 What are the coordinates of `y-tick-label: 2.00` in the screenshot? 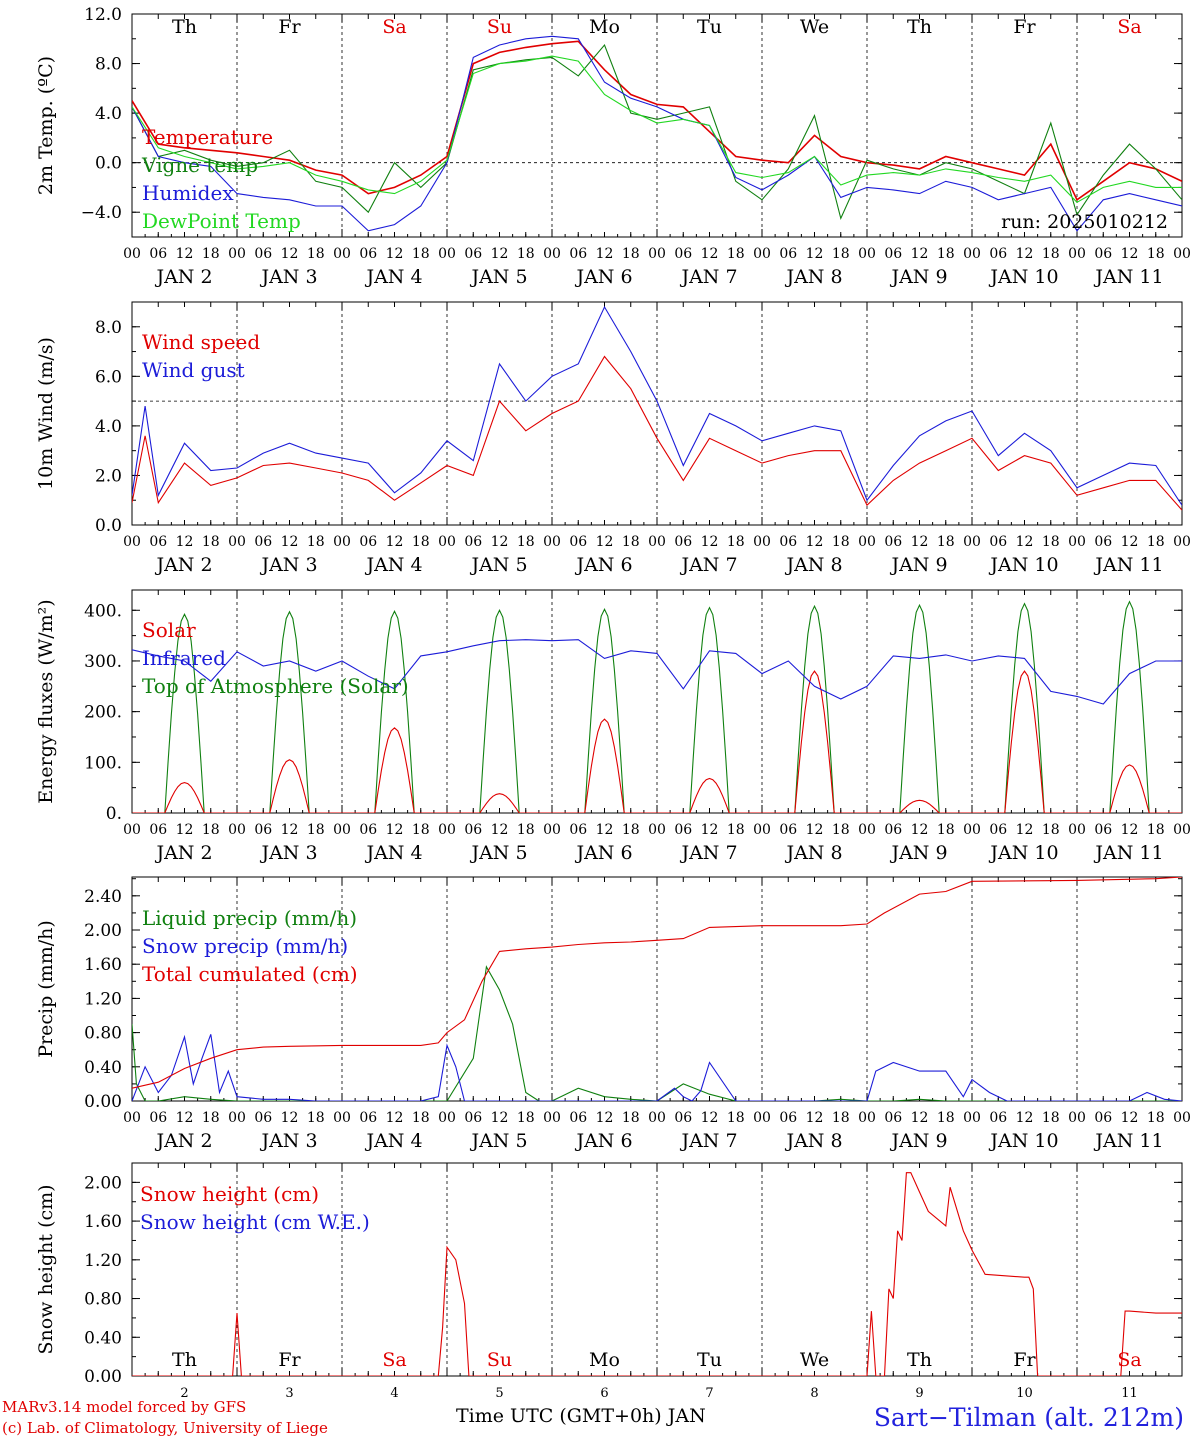 It's located at (103, 931).